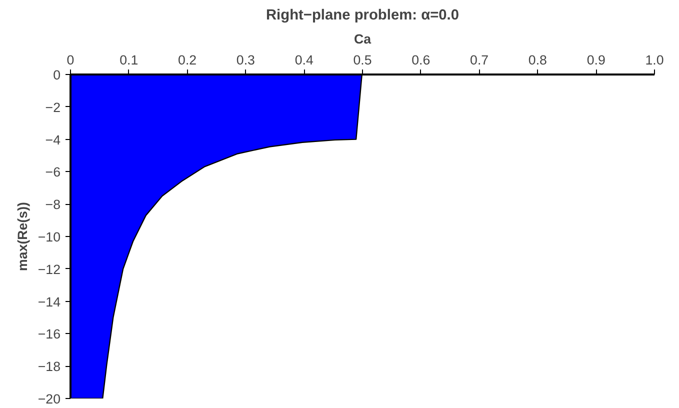 Image resolution: width=679 pixels, height=408 pixels. Describe the element at coordinates (57, 75) in the screenshot. I see `y-tick-label: 0` at that location.